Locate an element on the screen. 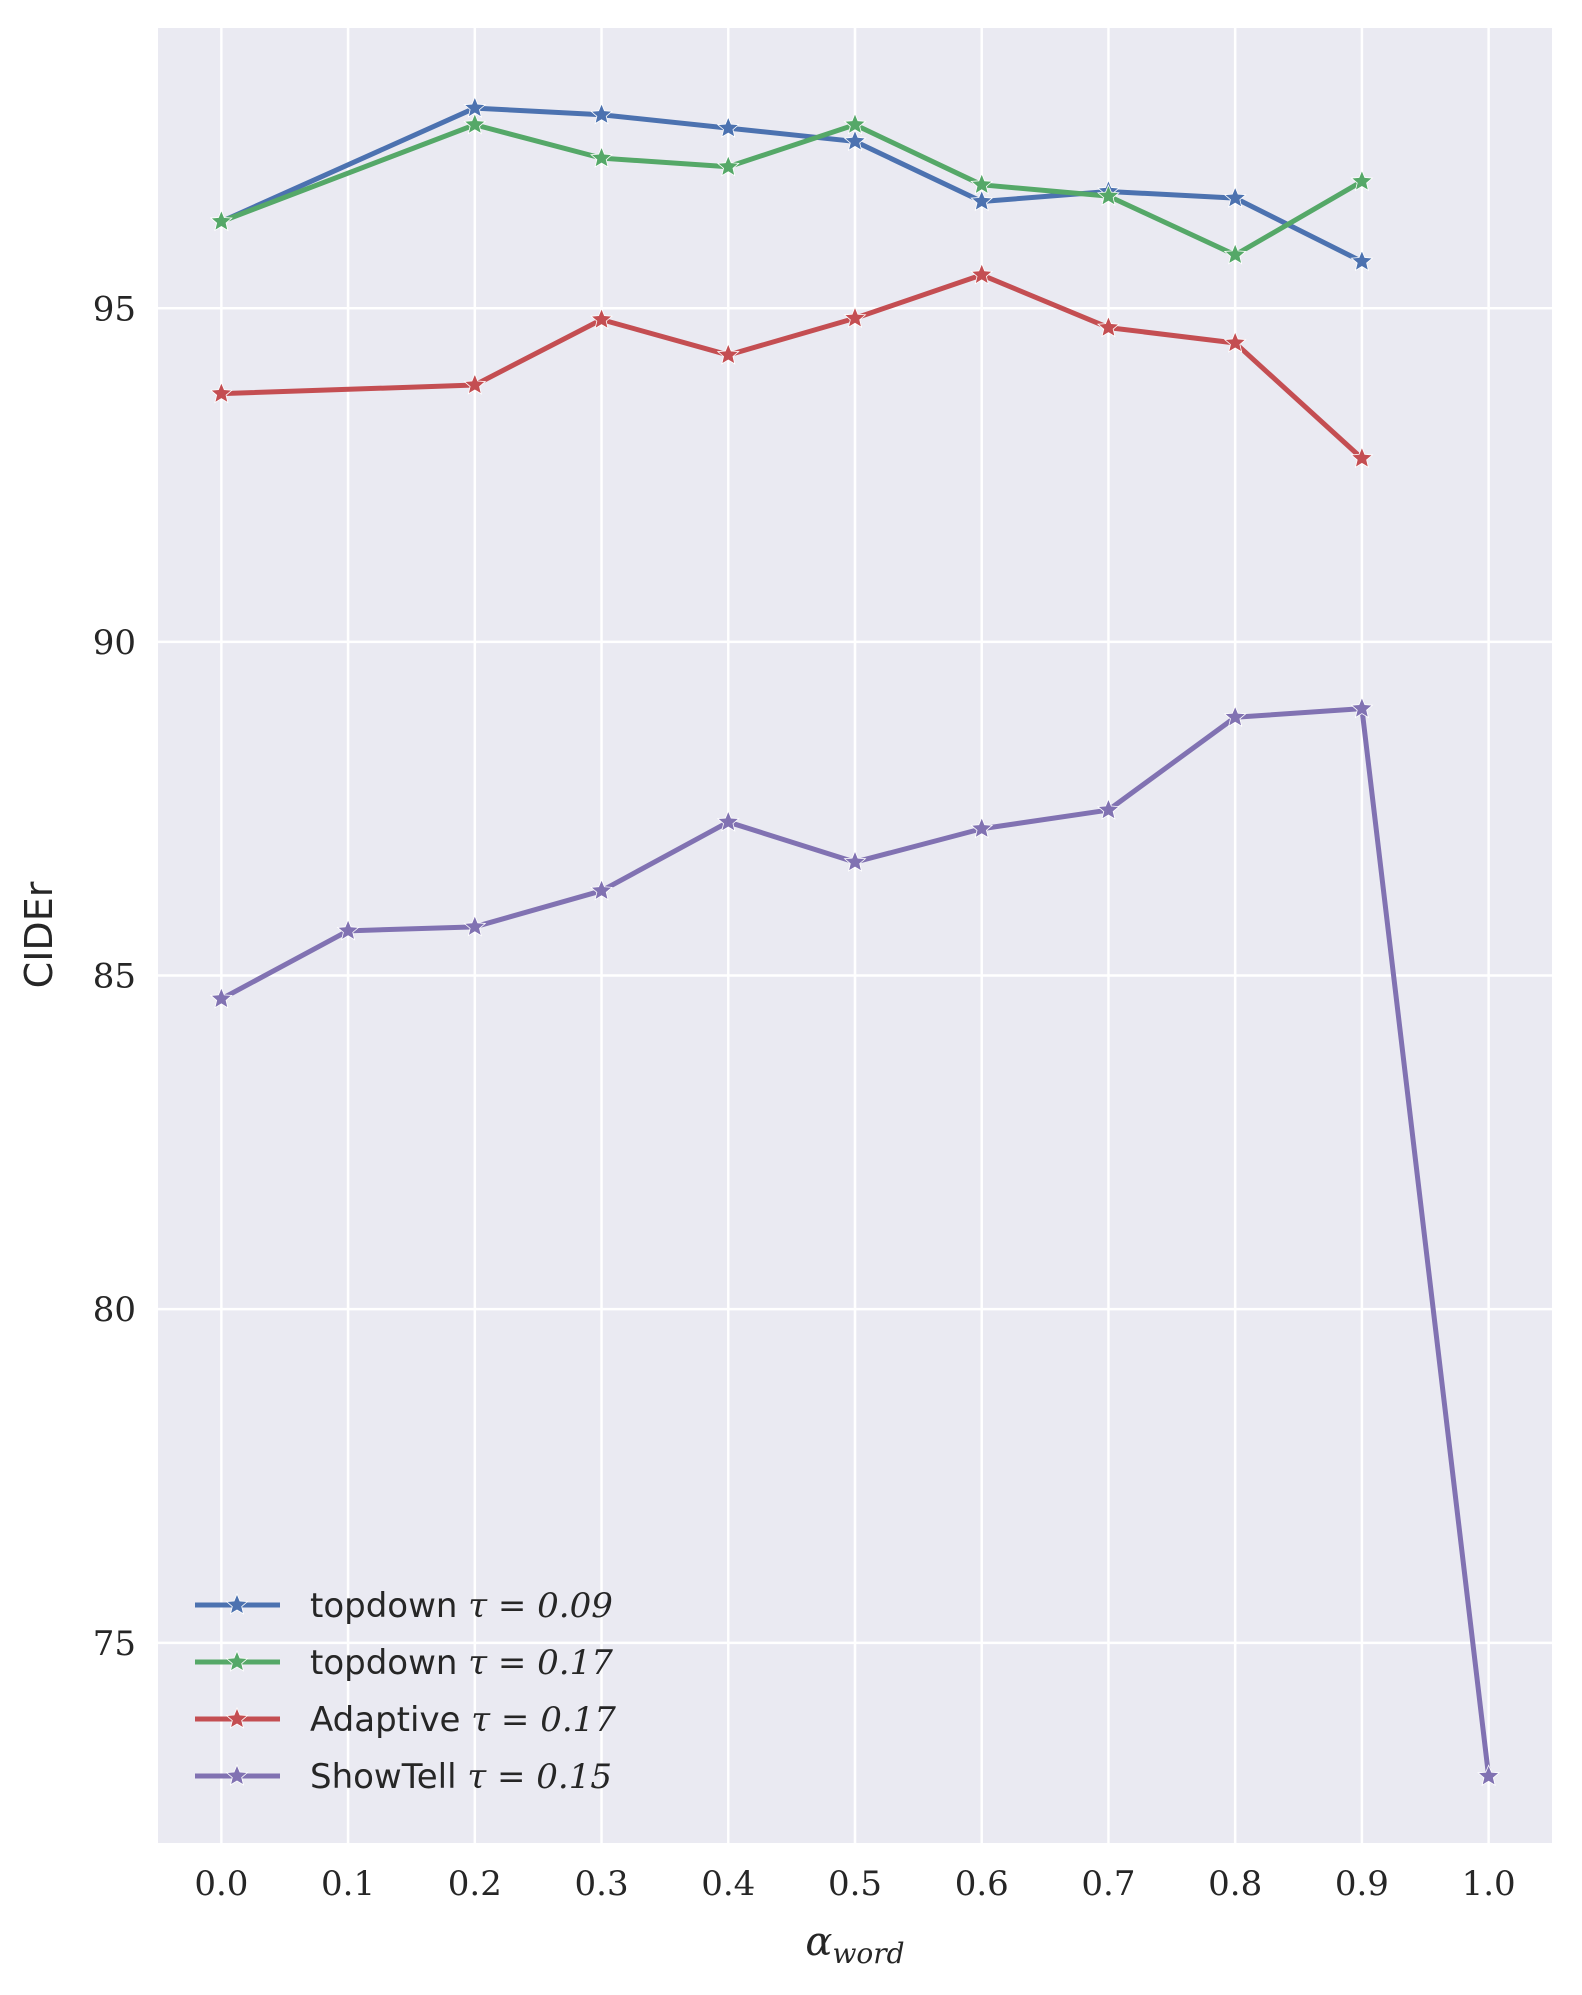 The width and height of the screenshot is (1582, 1995). x-tick-label: 0.1 is located at coordinates (348, 1884).